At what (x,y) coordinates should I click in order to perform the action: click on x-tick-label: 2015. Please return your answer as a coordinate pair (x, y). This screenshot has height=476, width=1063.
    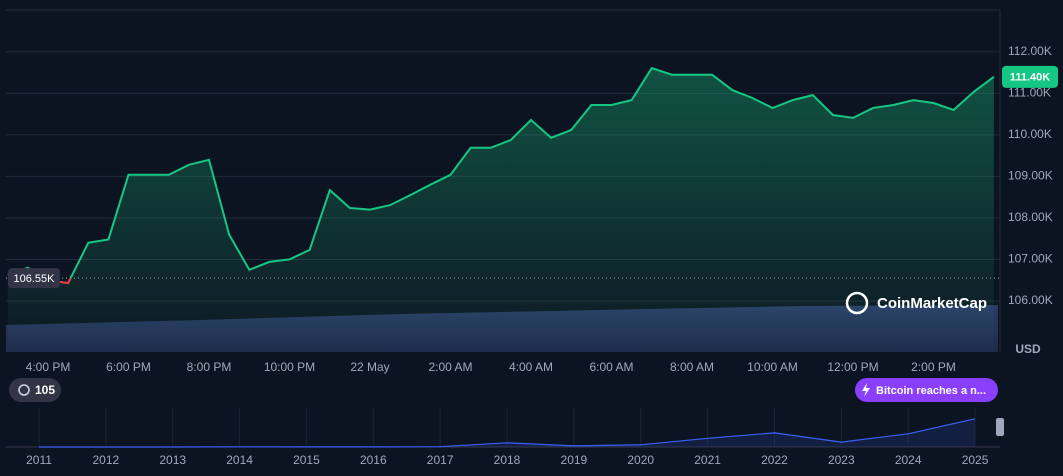
    Looking at the image, I should click on (306, 460).